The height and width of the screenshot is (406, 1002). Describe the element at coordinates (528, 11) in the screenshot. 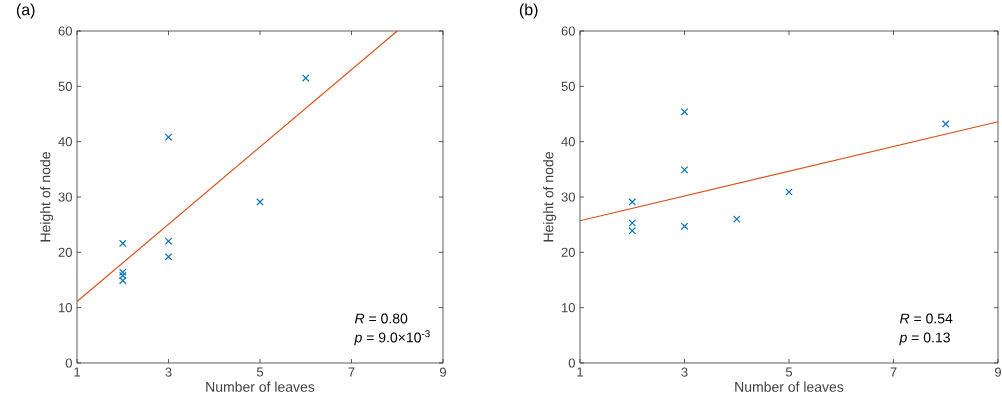

I see `chart-title: (b)` at that location.